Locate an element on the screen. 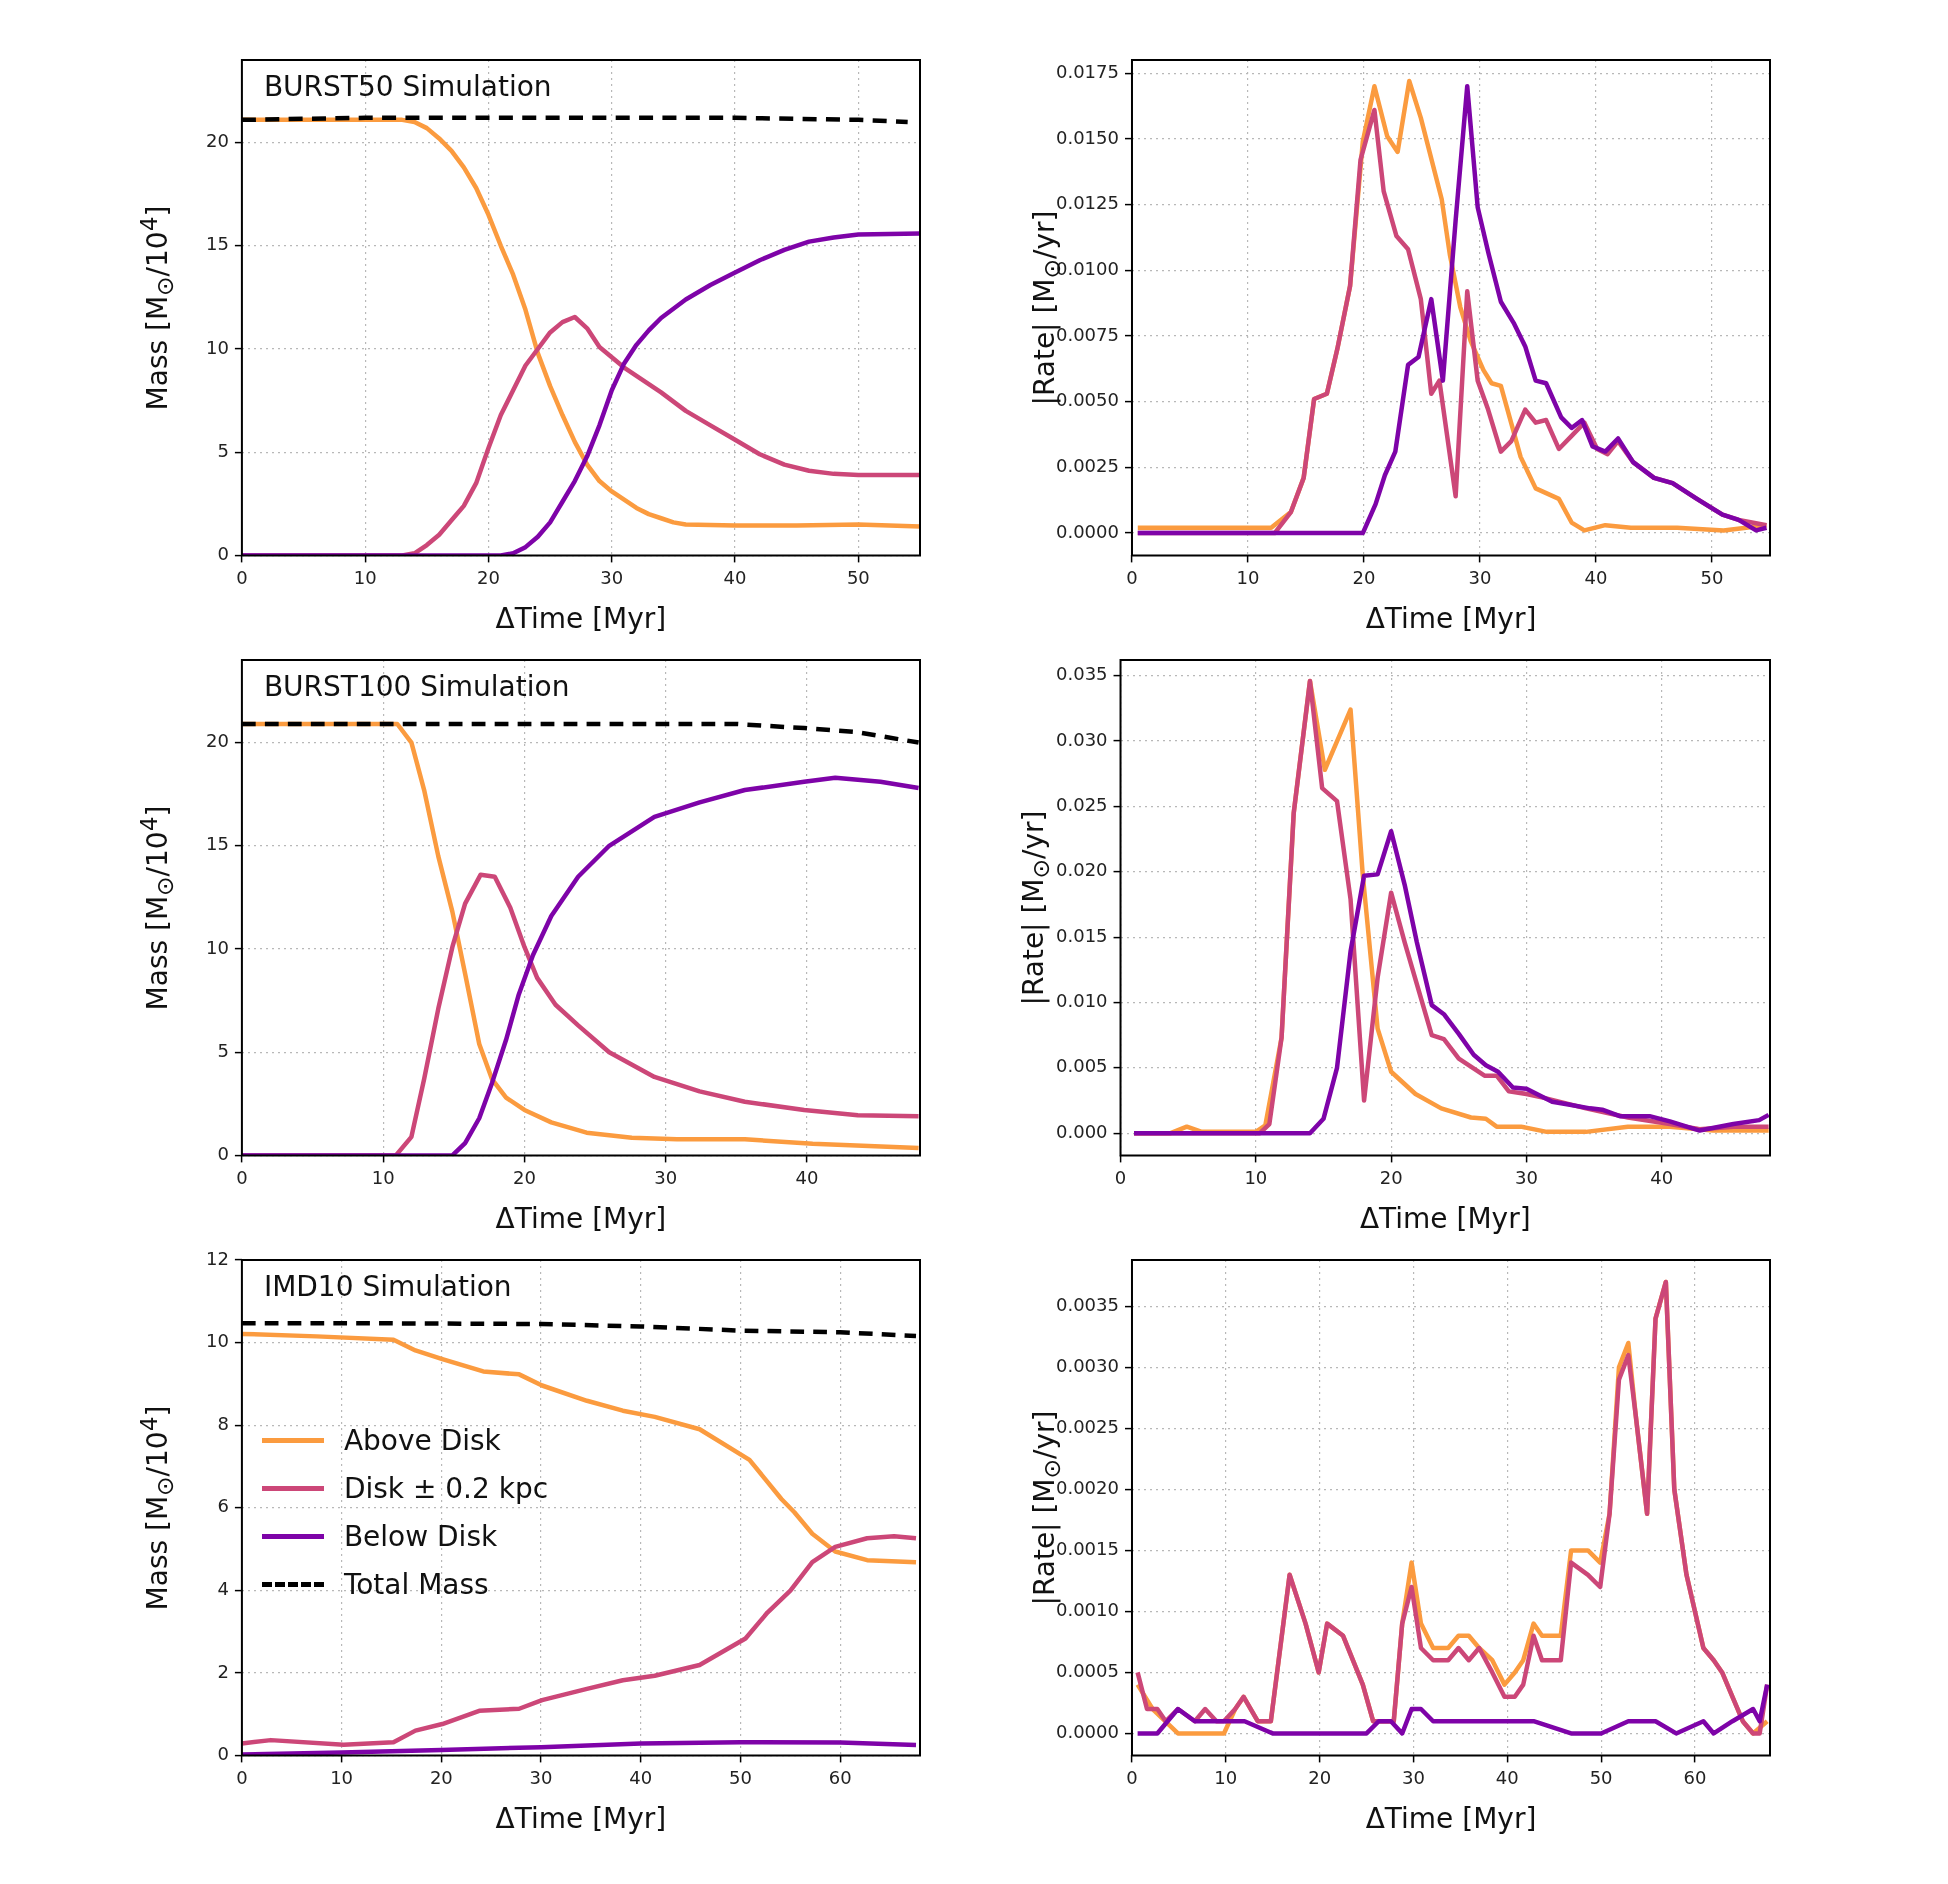 Image resolution: width=1948 pixels, height=1884 pixels. y-tick-label: 0.000 is located at coordinates (1082, 1131).